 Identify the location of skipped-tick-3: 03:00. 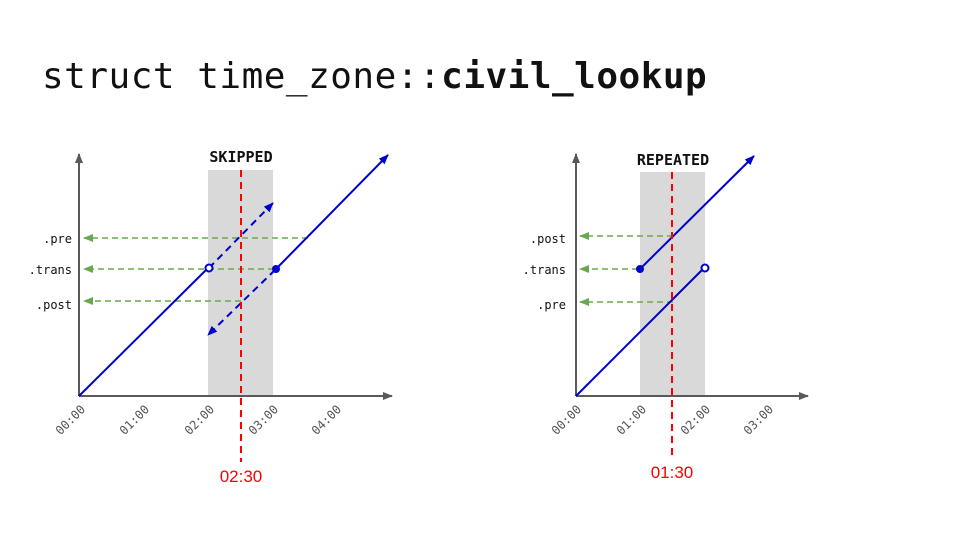
(263, 419).